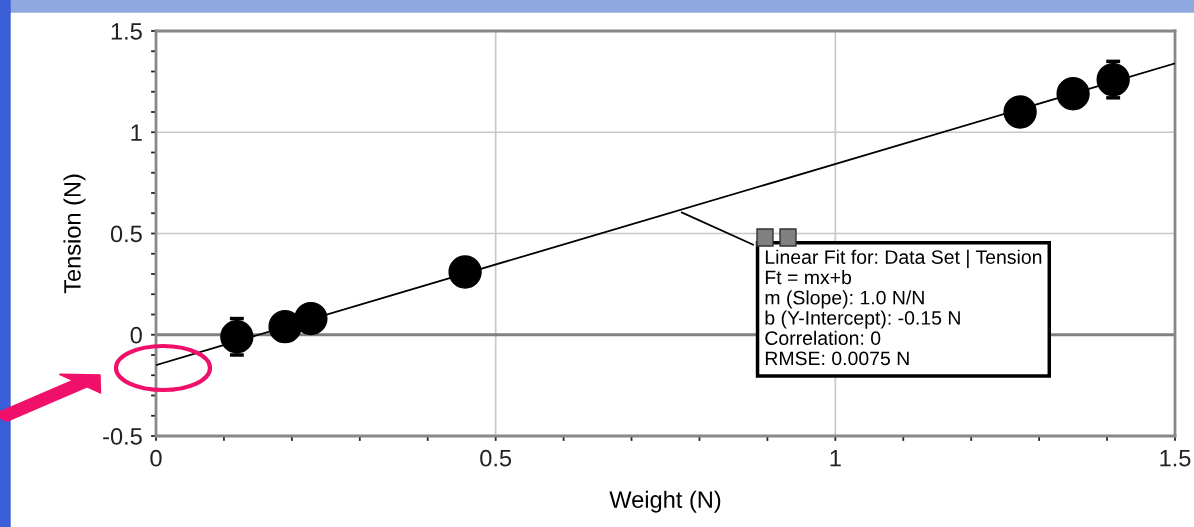  What do you see at coordinates (903, 307) in the screenshot?
I see `annotation: Linear Fit for: Data Set | Tension Ft = mx+b m (Slope): 1.0 N/N b (Y-Intercept): -0.15 N Correlation: 0 RMSE: 0.0075 N` at bounding box center [903, 307].